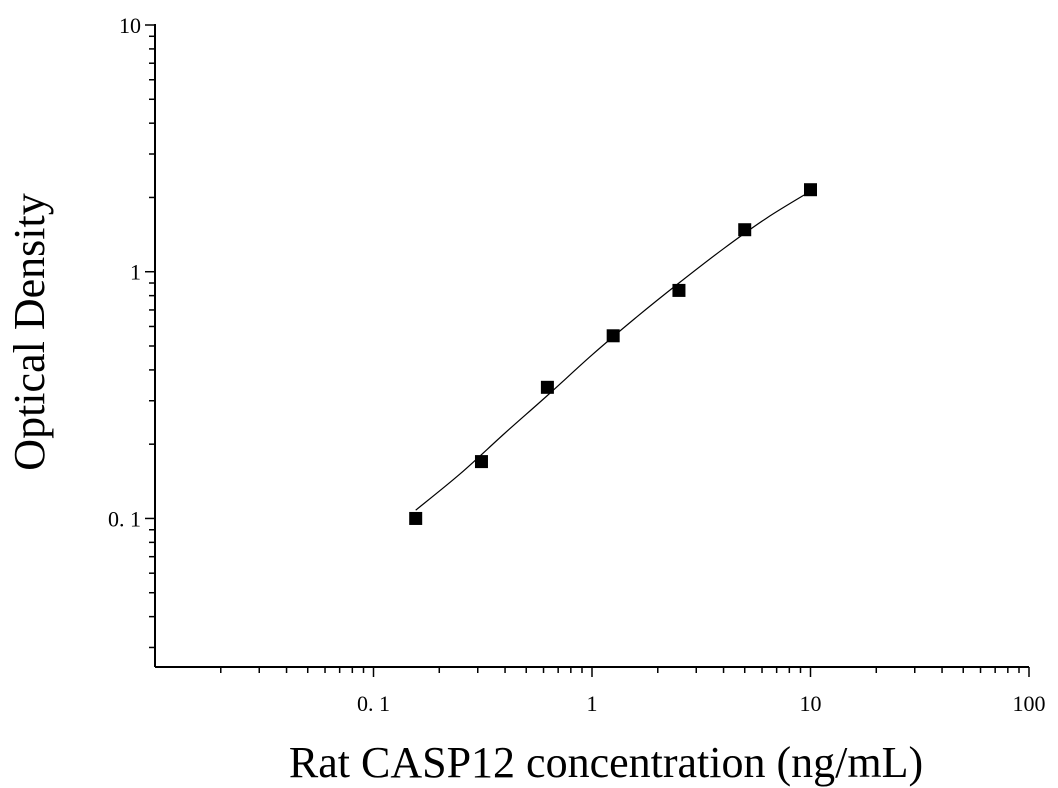 The height and width of the screenshot is (788, 1058). I want to click on y-tick-label: 10, so click(130, 25).